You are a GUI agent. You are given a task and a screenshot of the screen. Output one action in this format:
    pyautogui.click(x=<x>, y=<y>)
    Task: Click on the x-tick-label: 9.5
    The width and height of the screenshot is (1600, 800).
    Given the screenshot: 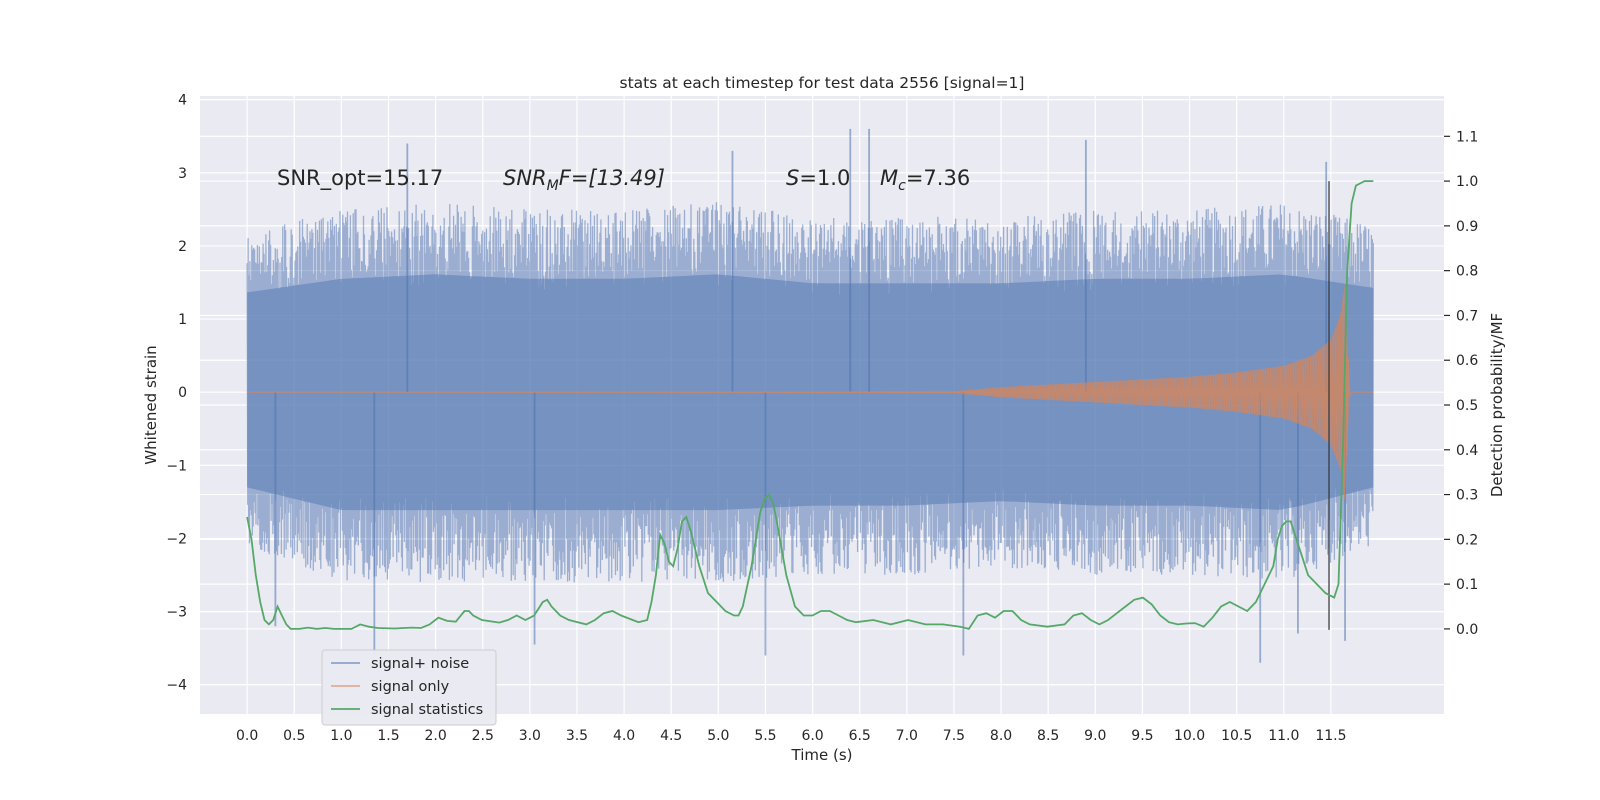 What is the action you would take?
    pyautogui.click(x=1142, y=736)
    